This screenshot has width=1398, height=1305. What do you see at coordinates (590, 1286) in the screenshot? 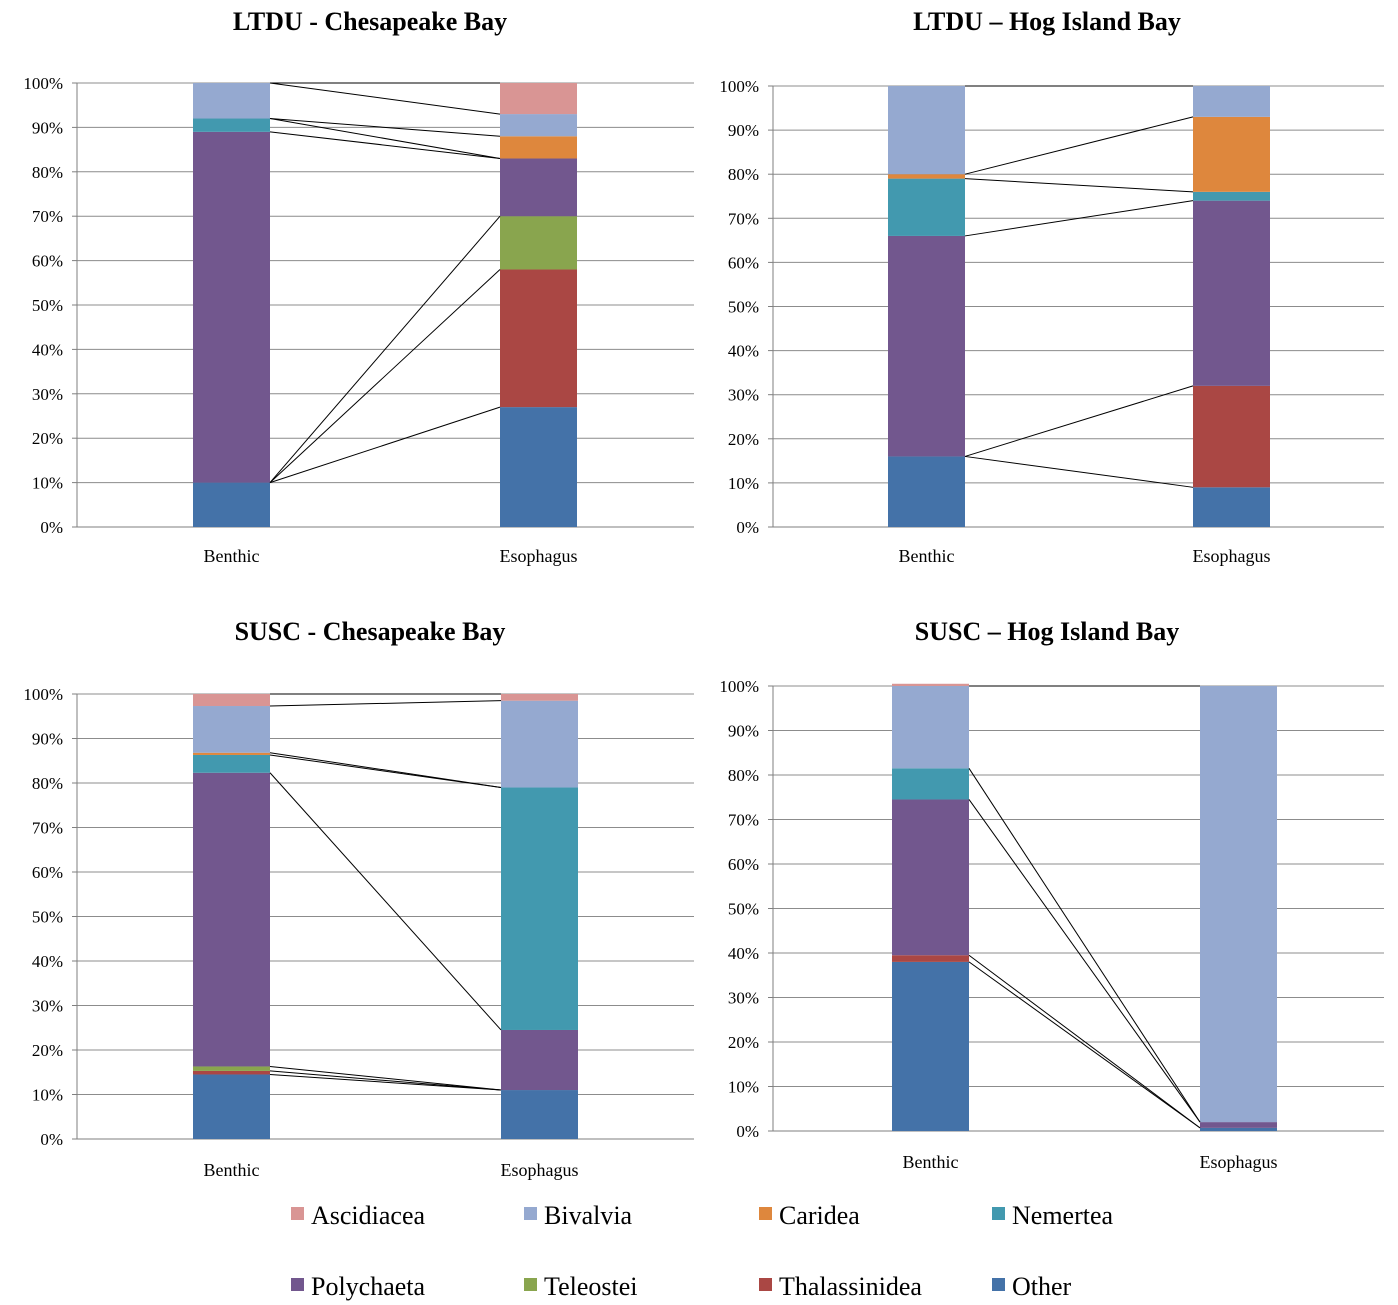
I see `legend-label: Teleostei` at bounding box center [590, 1286].